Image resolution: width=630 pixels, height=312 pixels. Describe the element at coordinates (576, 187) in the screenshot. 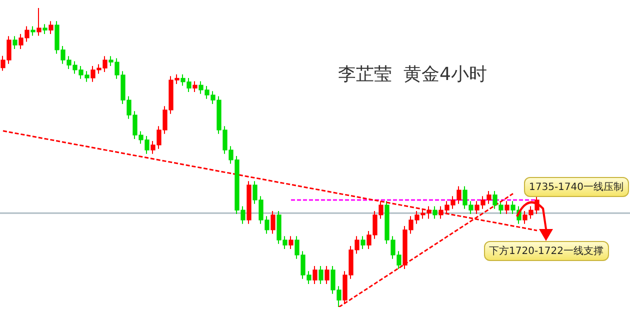

I see `annotation: 1735-1740一线压制` at that location.